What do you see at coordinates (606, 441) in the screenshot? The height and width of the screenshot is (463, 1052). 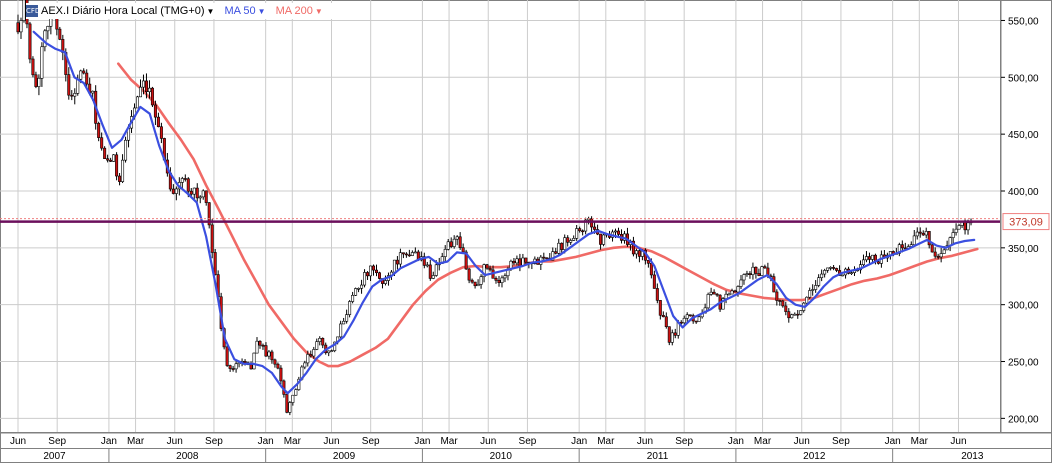 I see `month-tick-label: Mar` at bounding box center [606, 441].